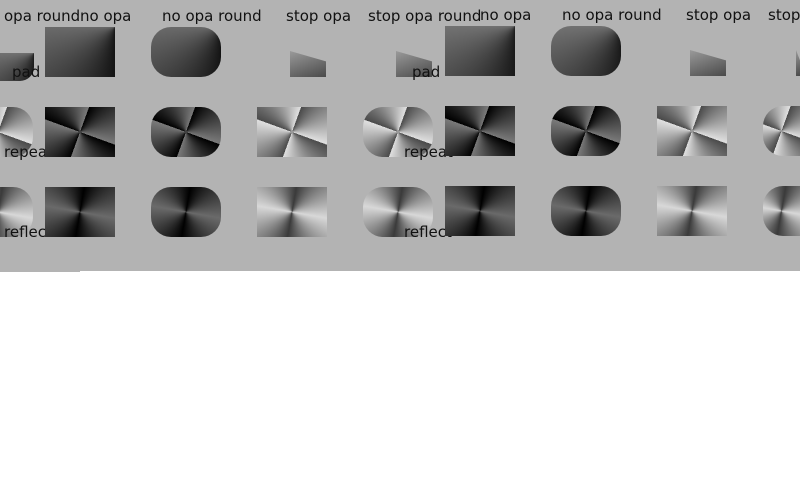 The height and width of the screenshot is (480, 800). I want to click on panel-strip, so click(40, 271).